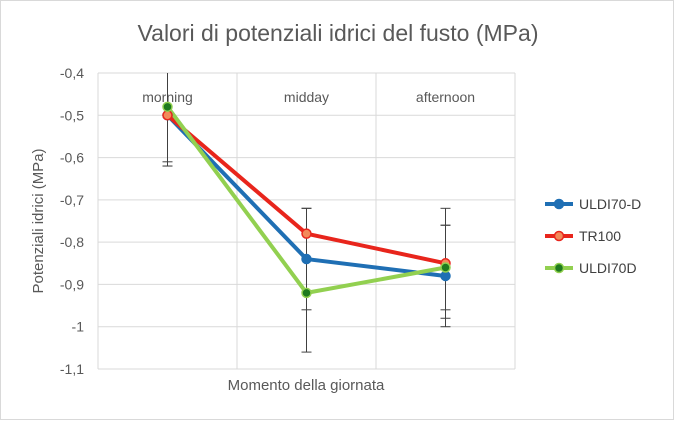  I want to click on y-tick-labels: -0,4 -0,5 -0,6 -0,7 -0,8 -0,9 -1 -1,1, so click(72, 221).